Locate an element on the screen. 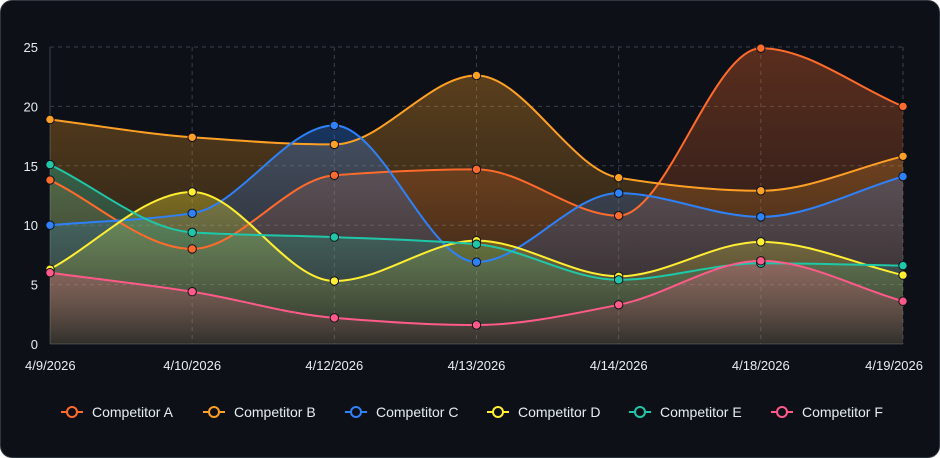 This screenshot has width=940, height=458. legend-item-competitor-f: Competitor F is located at coordinates (827, 412).